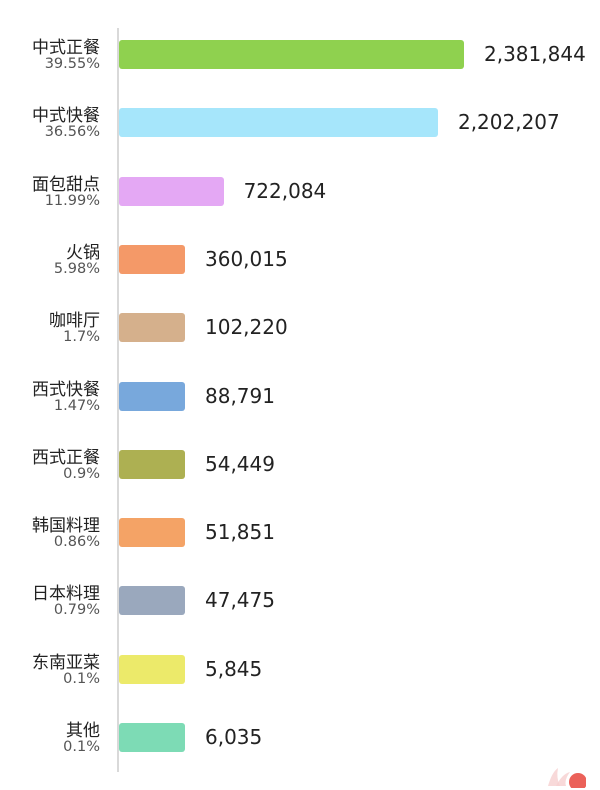  What do you see at coordinates (66, 594) in the screenshot?
I see `category-label: 日本料理` at bounding box center [66, 594].